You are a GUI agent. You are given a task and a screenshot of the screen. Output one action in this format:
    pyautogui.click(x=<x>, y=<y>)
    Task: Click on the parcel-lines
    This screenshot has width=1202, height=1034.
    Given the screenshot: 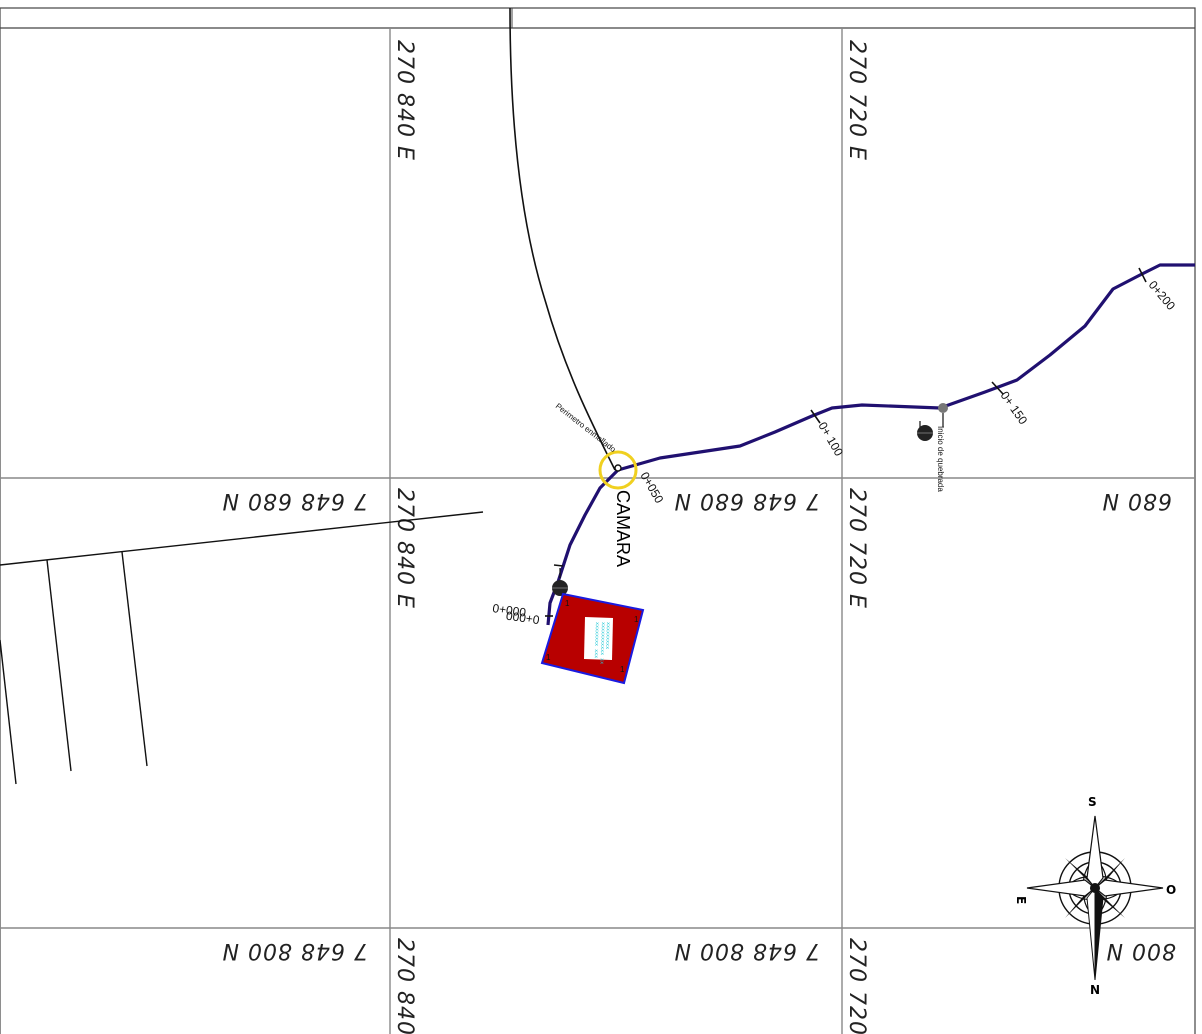 What is the action you would take?
    pyautogui.click(x=242, y=648)
    